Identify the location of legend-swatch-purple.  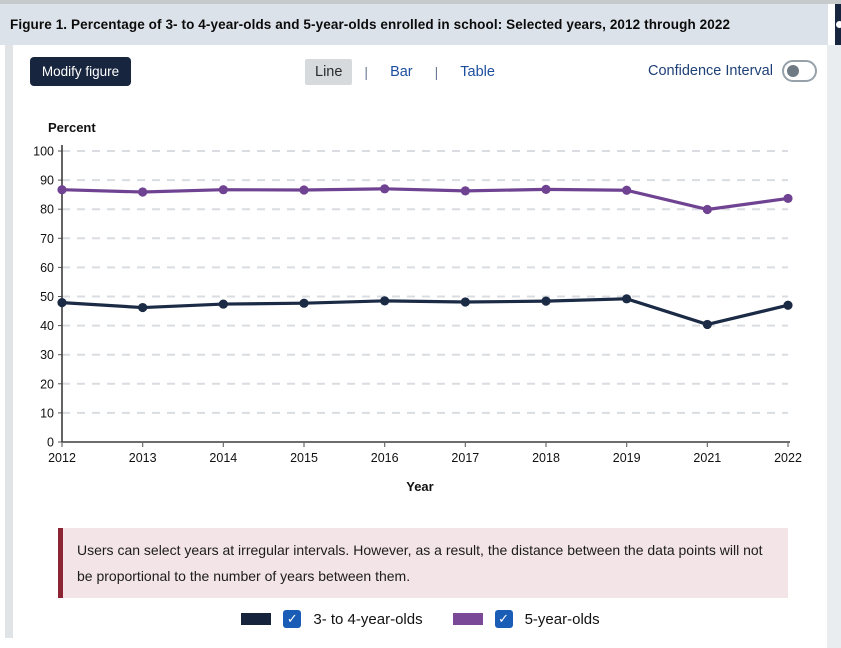
(467, 619).